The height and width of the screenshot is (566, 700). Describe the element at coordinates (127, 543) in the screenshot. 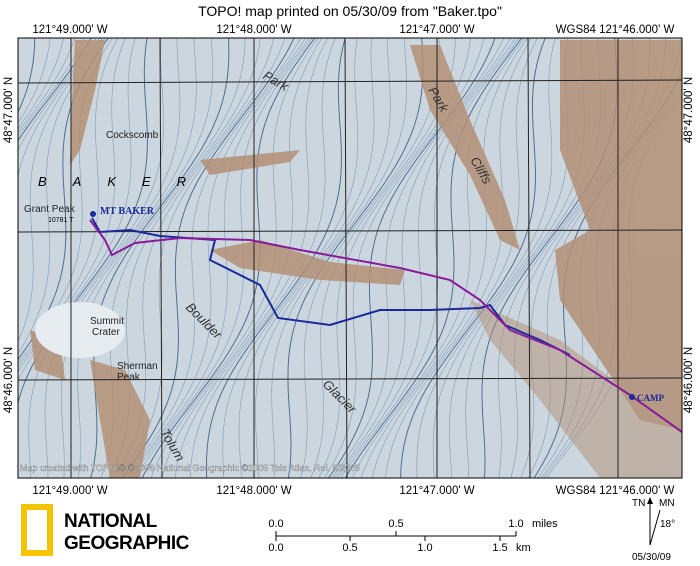

I see `logo-text: GEOGRAPHIC` at that location.